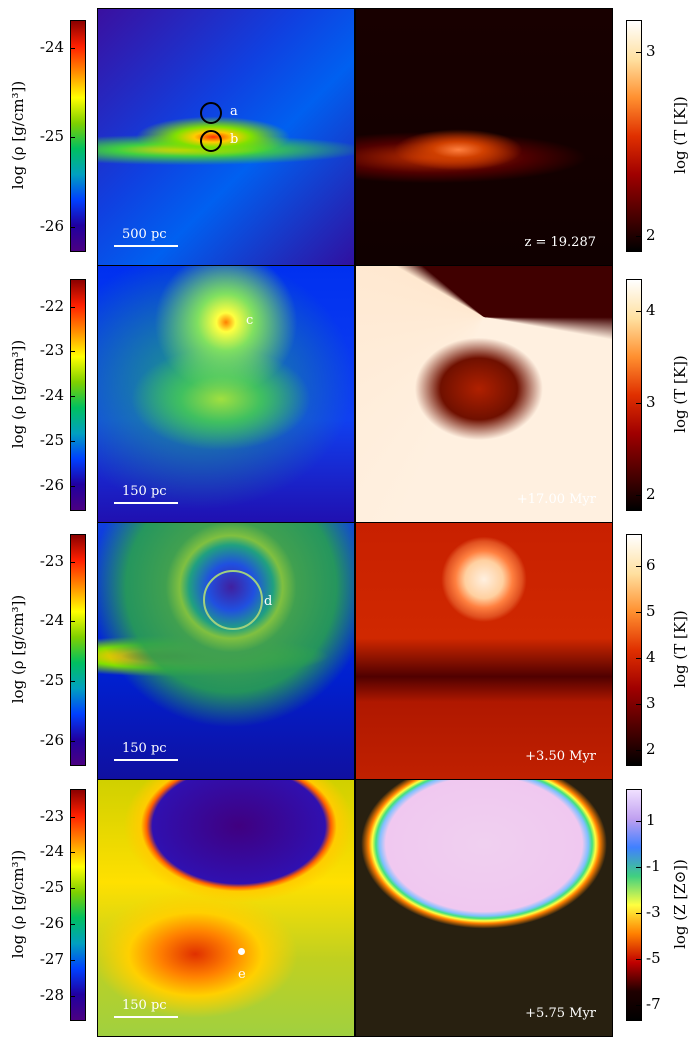 This screenshot has width=698, height=1047. Describe the element at coordinates (653, 958) in the screenshot. I see `right-tick-label: -5` at that location.